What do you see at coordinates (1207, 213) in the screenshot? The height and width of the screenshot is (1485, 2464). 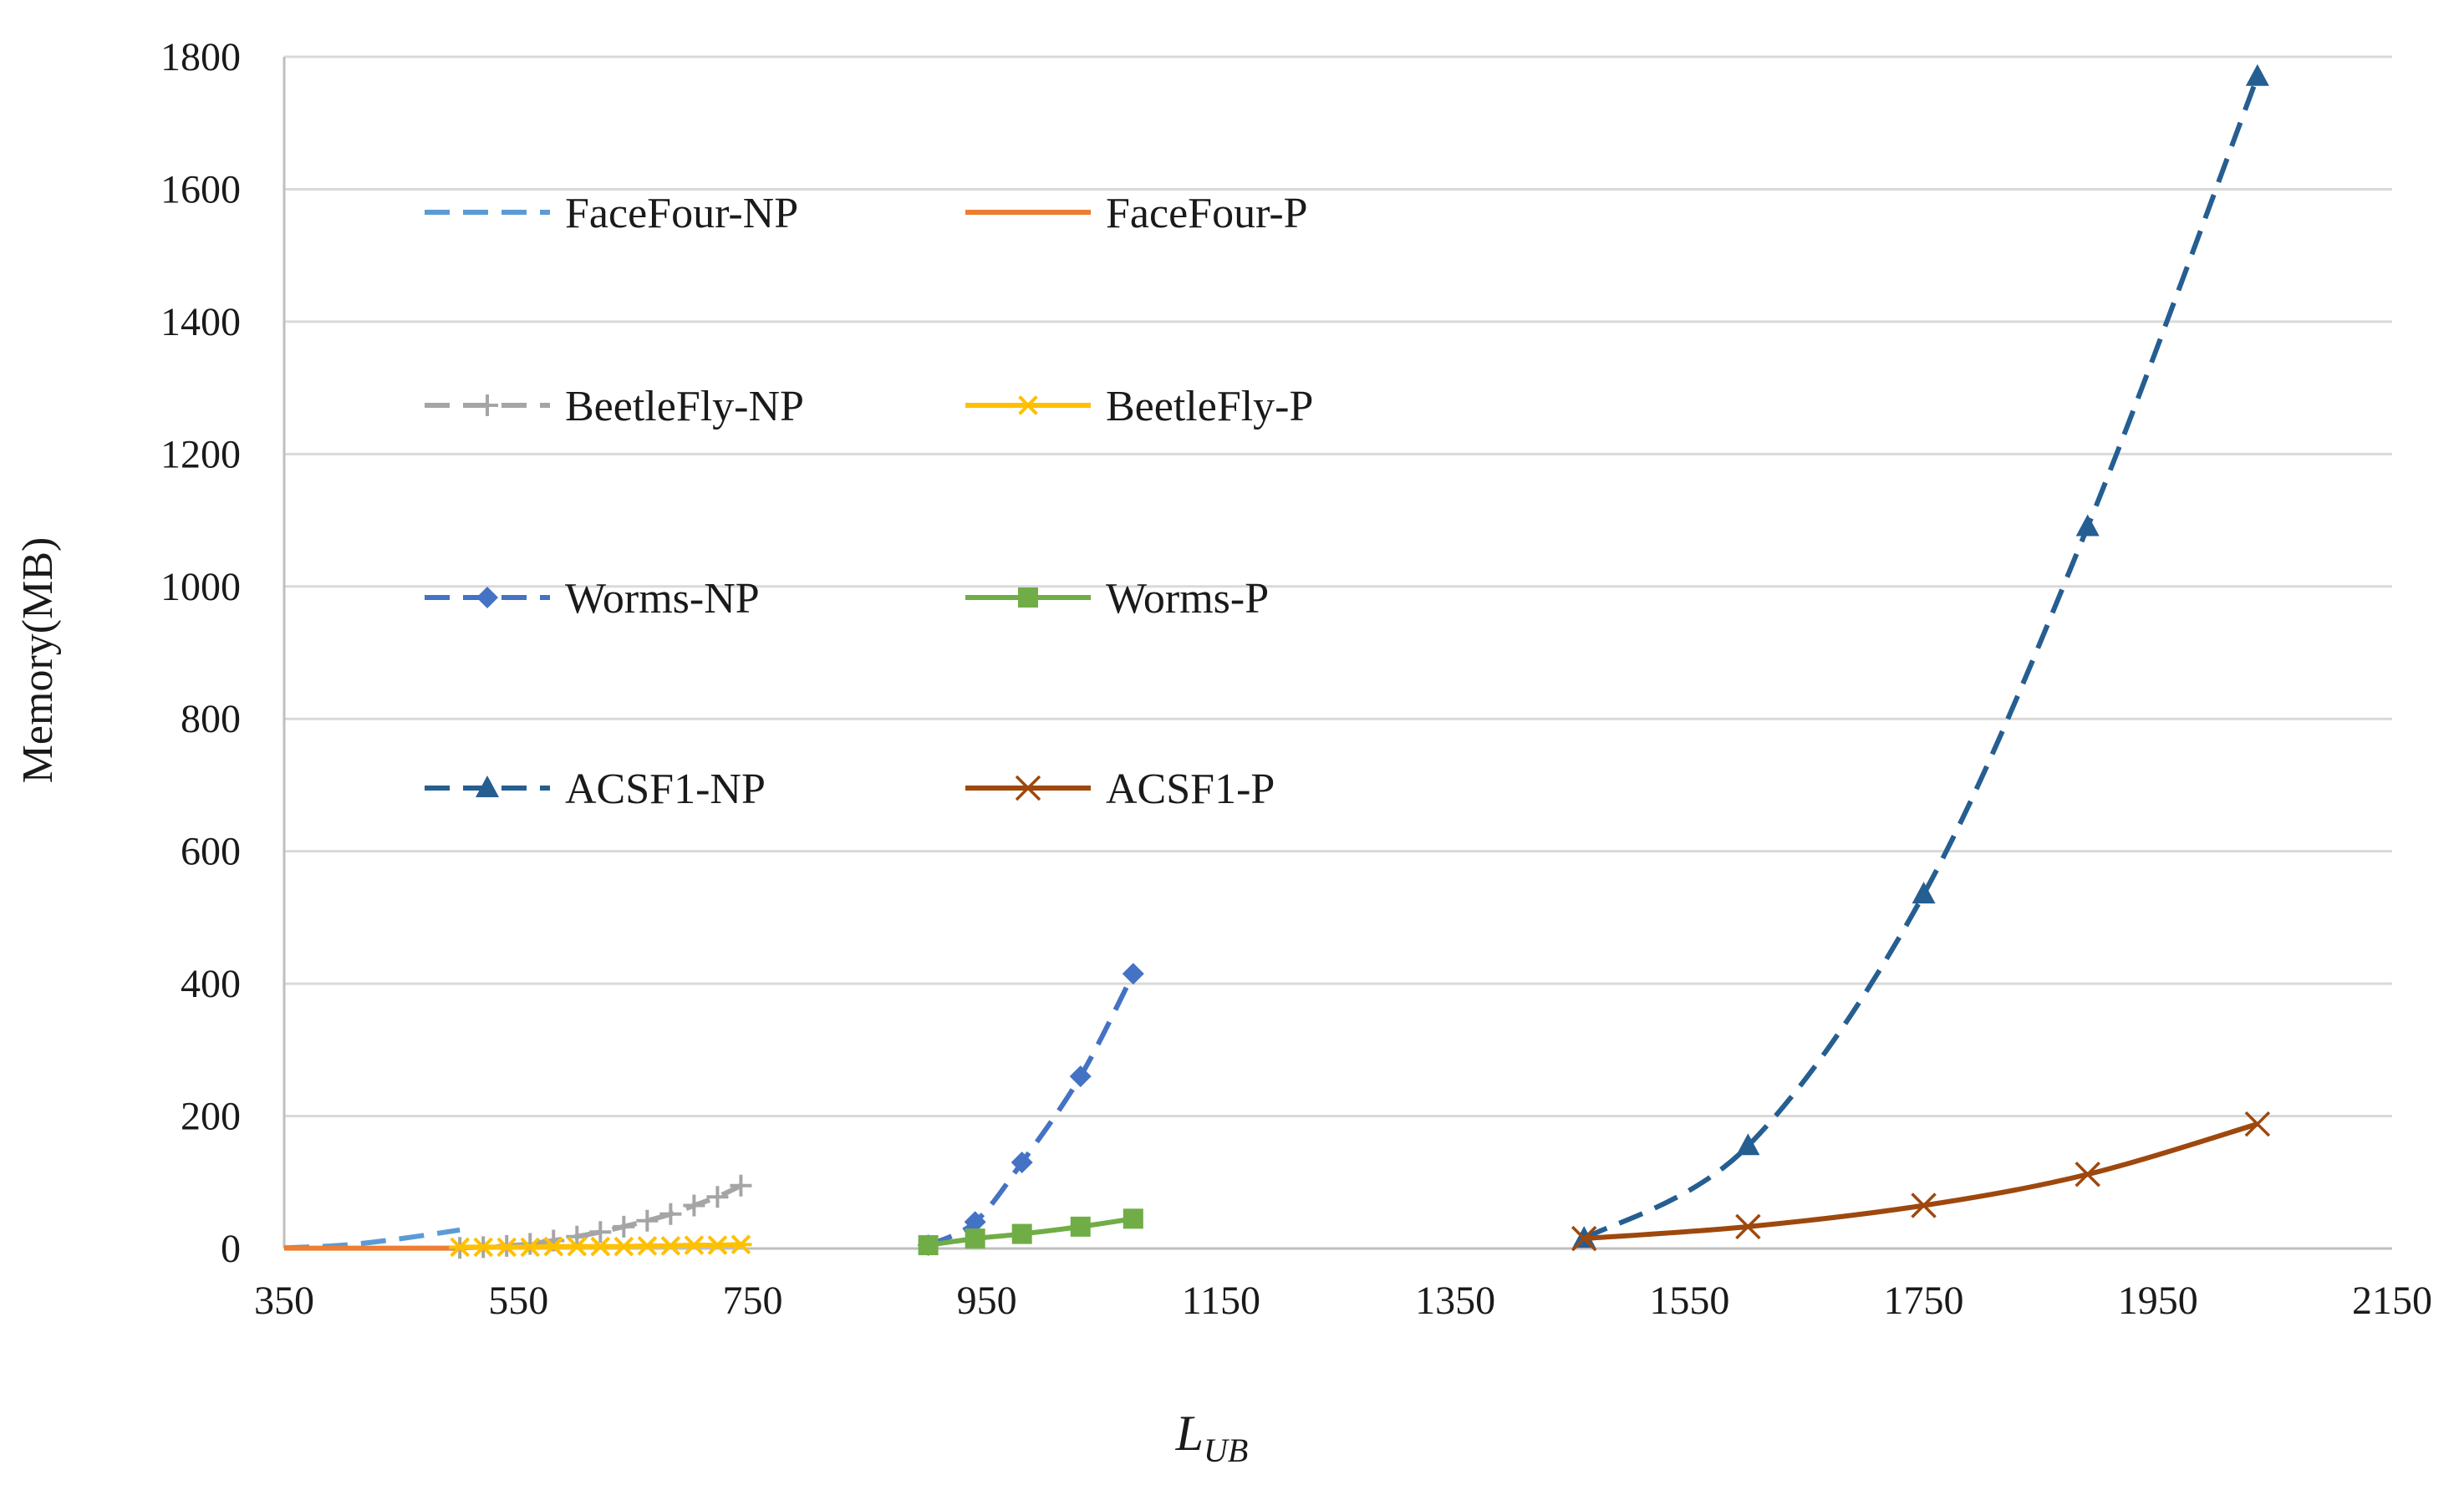 I see `legend-label-facefour-p: FaceFour-P` at bounding box center [1207, 213].